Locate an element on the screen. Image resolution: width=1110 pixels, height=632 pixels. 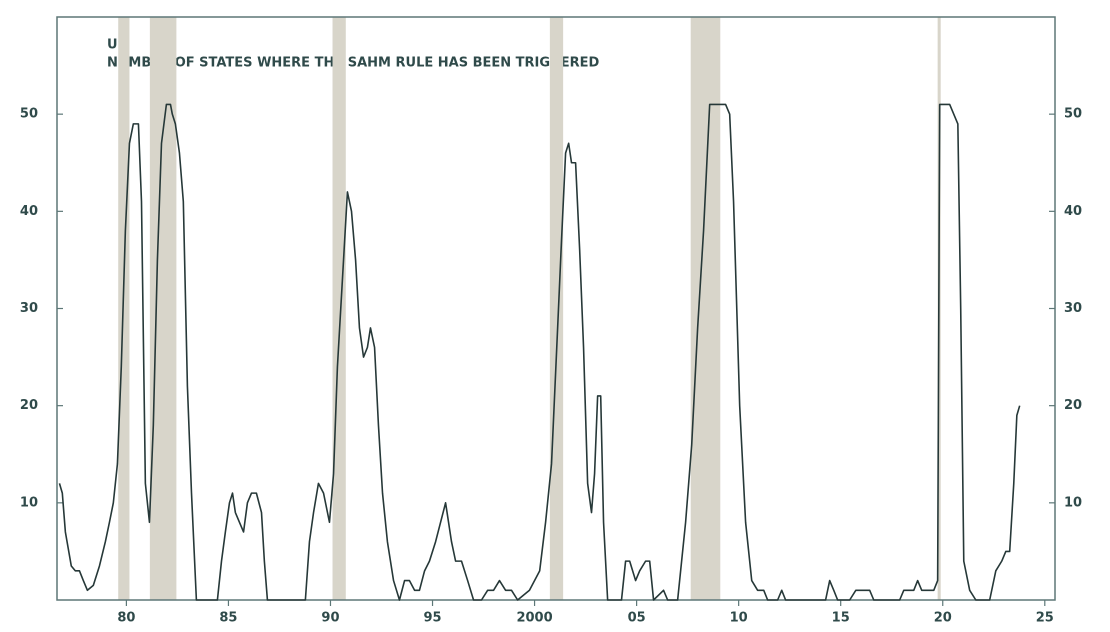
x-tick-label: 10 is located at coordinates (739, 618).